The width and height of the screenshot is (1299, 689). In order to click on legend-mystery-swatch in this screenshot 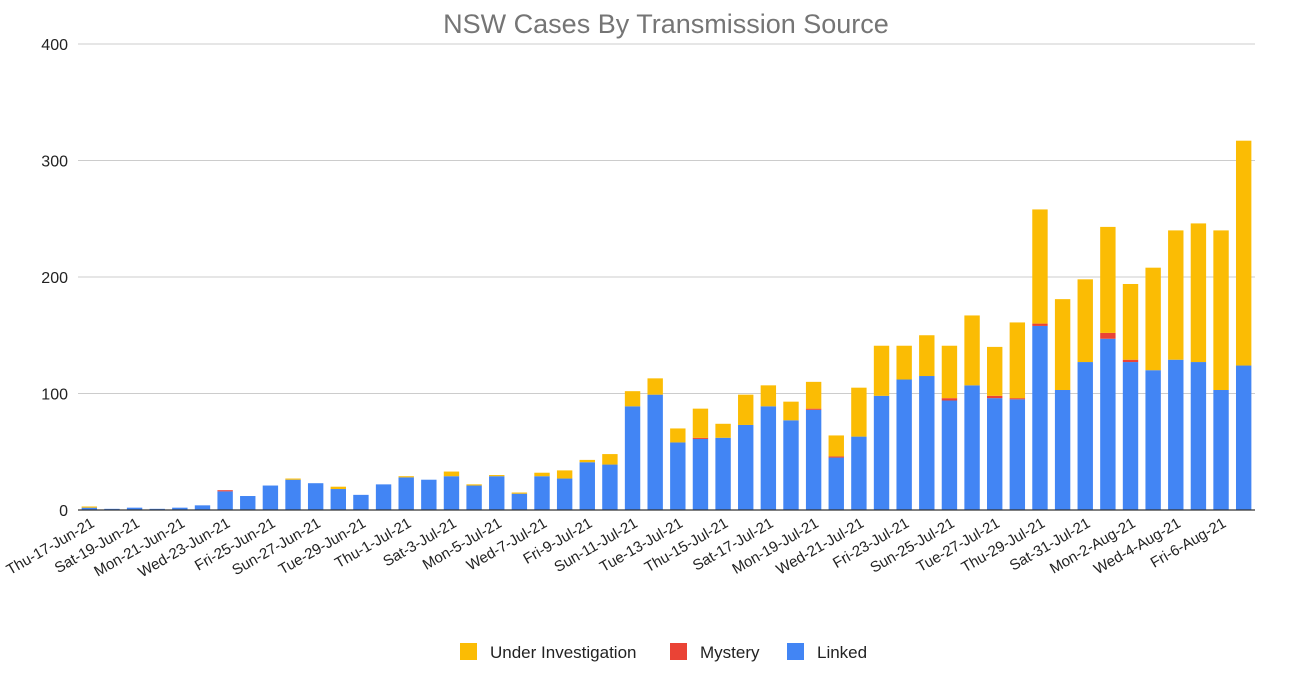, I will do `click(678, 651)`.